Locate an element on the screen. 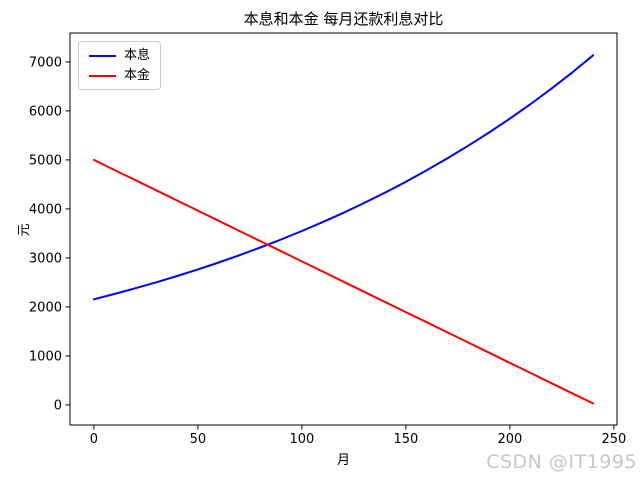 This screenshot has height=480, width=640. legend-line-sample-red is located at coordinates (102, 75).